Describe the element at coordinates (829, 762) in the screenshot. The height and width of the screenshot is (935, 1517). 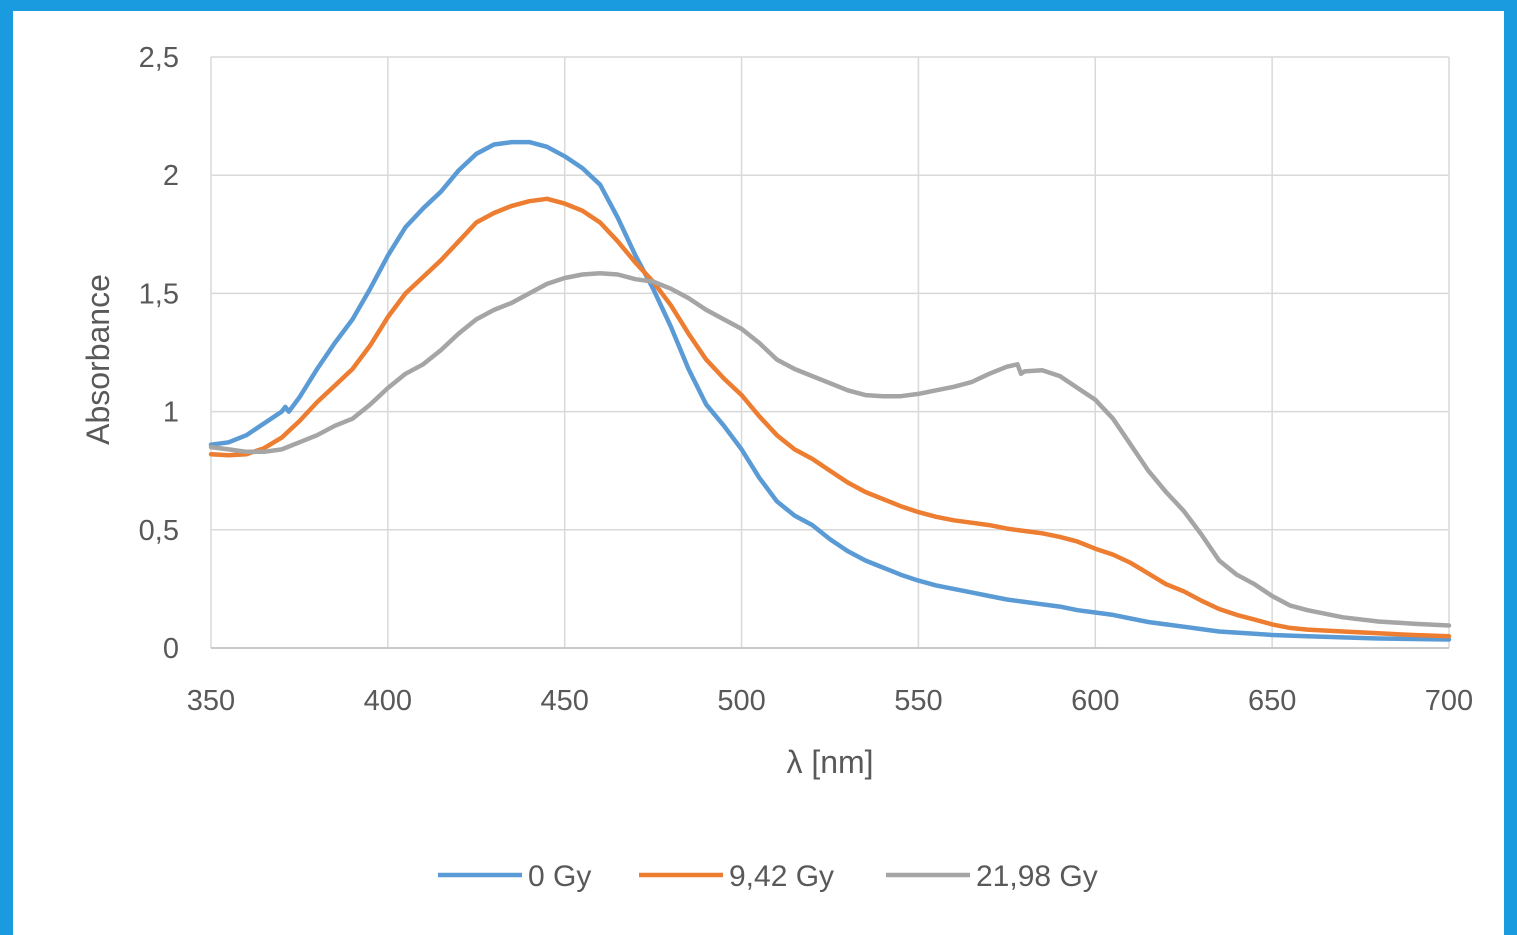
I see `x-axis-title: λ [nm]` at that location.